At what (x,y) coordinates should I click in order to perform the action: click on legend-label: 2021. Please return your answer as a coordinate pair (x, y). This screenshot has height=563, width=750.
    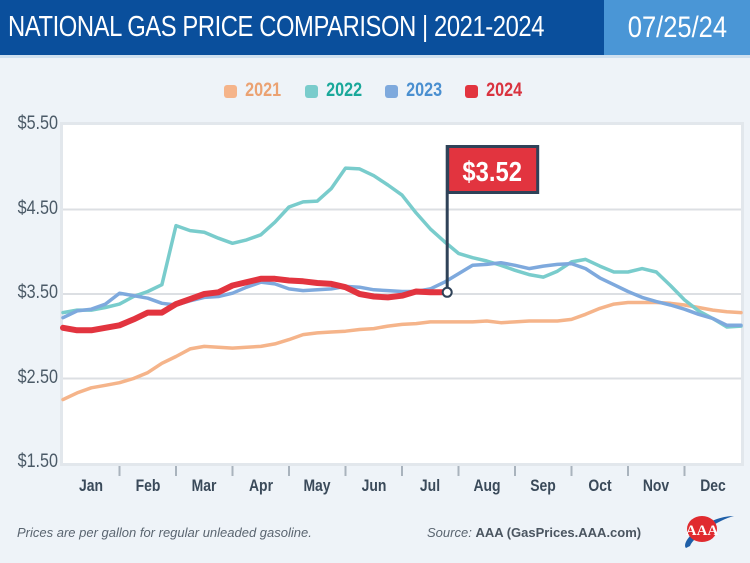
    Looking at the image, I should click on (263, 90).